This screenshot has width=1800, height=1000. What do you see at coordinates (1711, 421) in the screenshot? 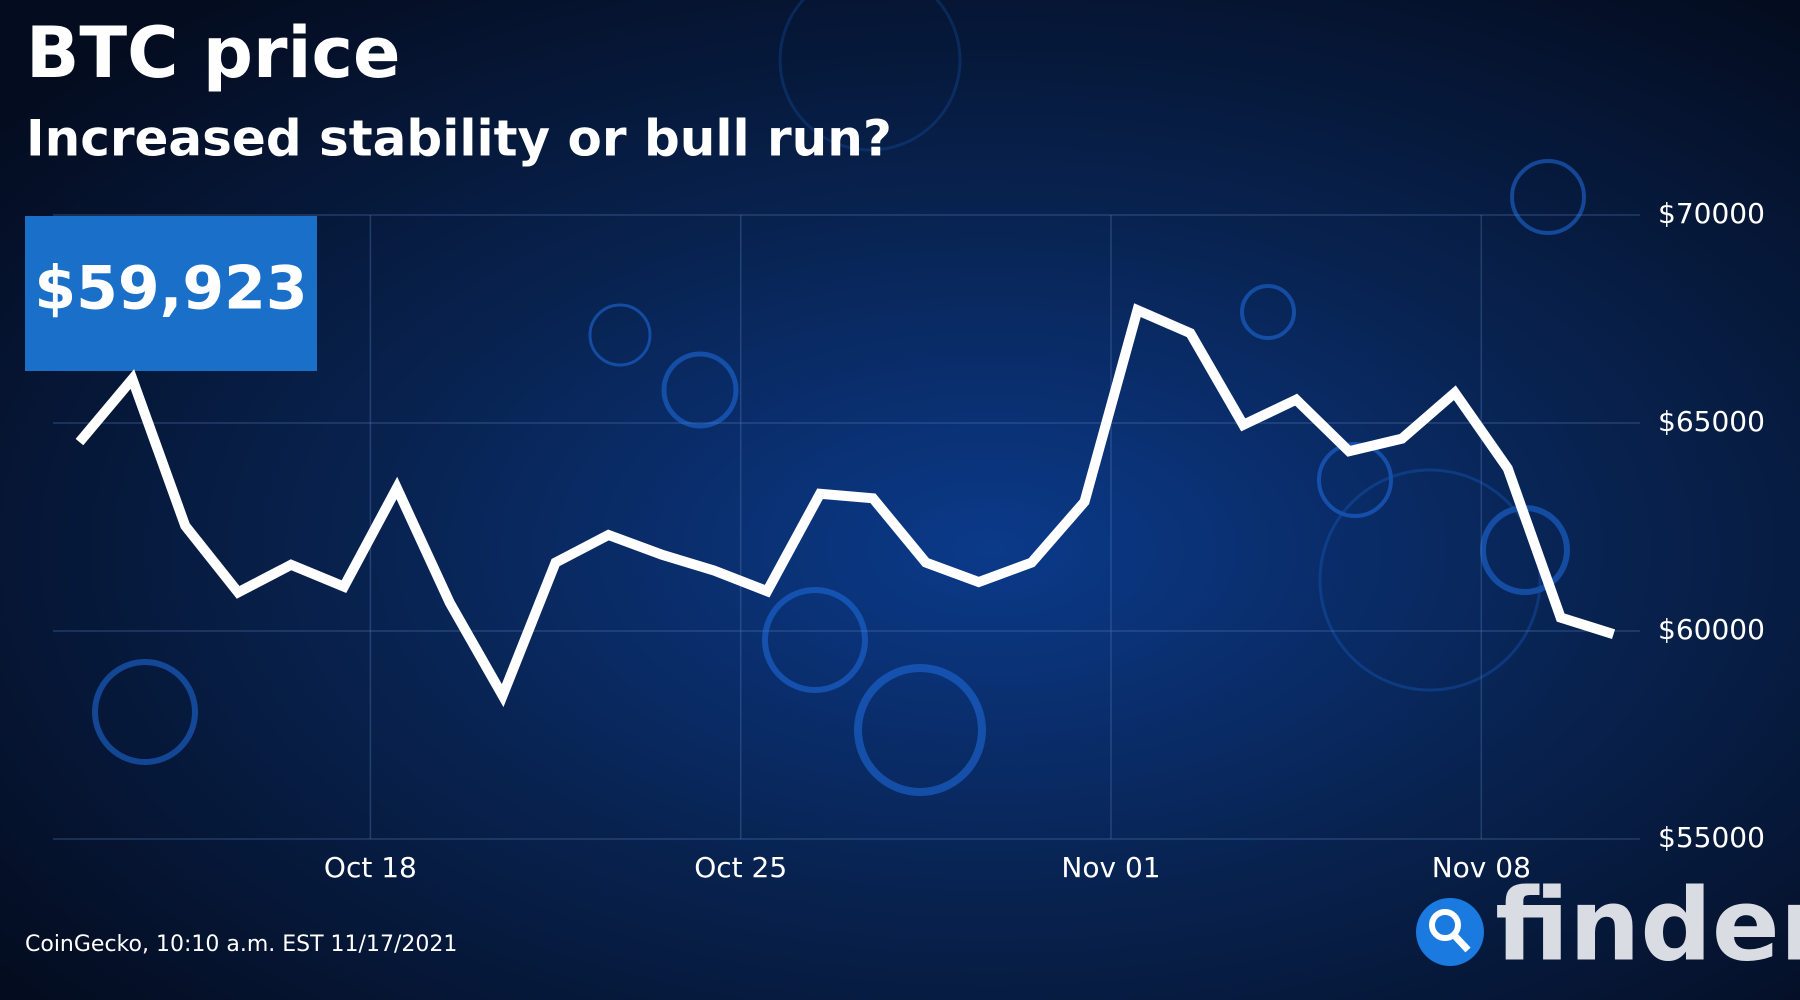
I see `y-tick-label: $65000` at bounding box center [1711, 421].